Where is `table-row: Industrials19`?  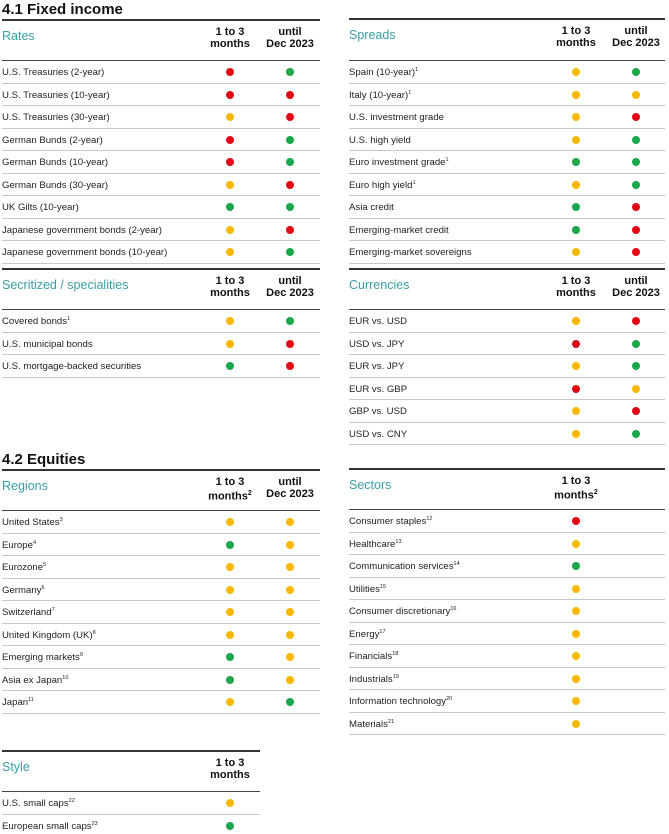 table-row: Industrials19 is located at coordinates (507, 679).